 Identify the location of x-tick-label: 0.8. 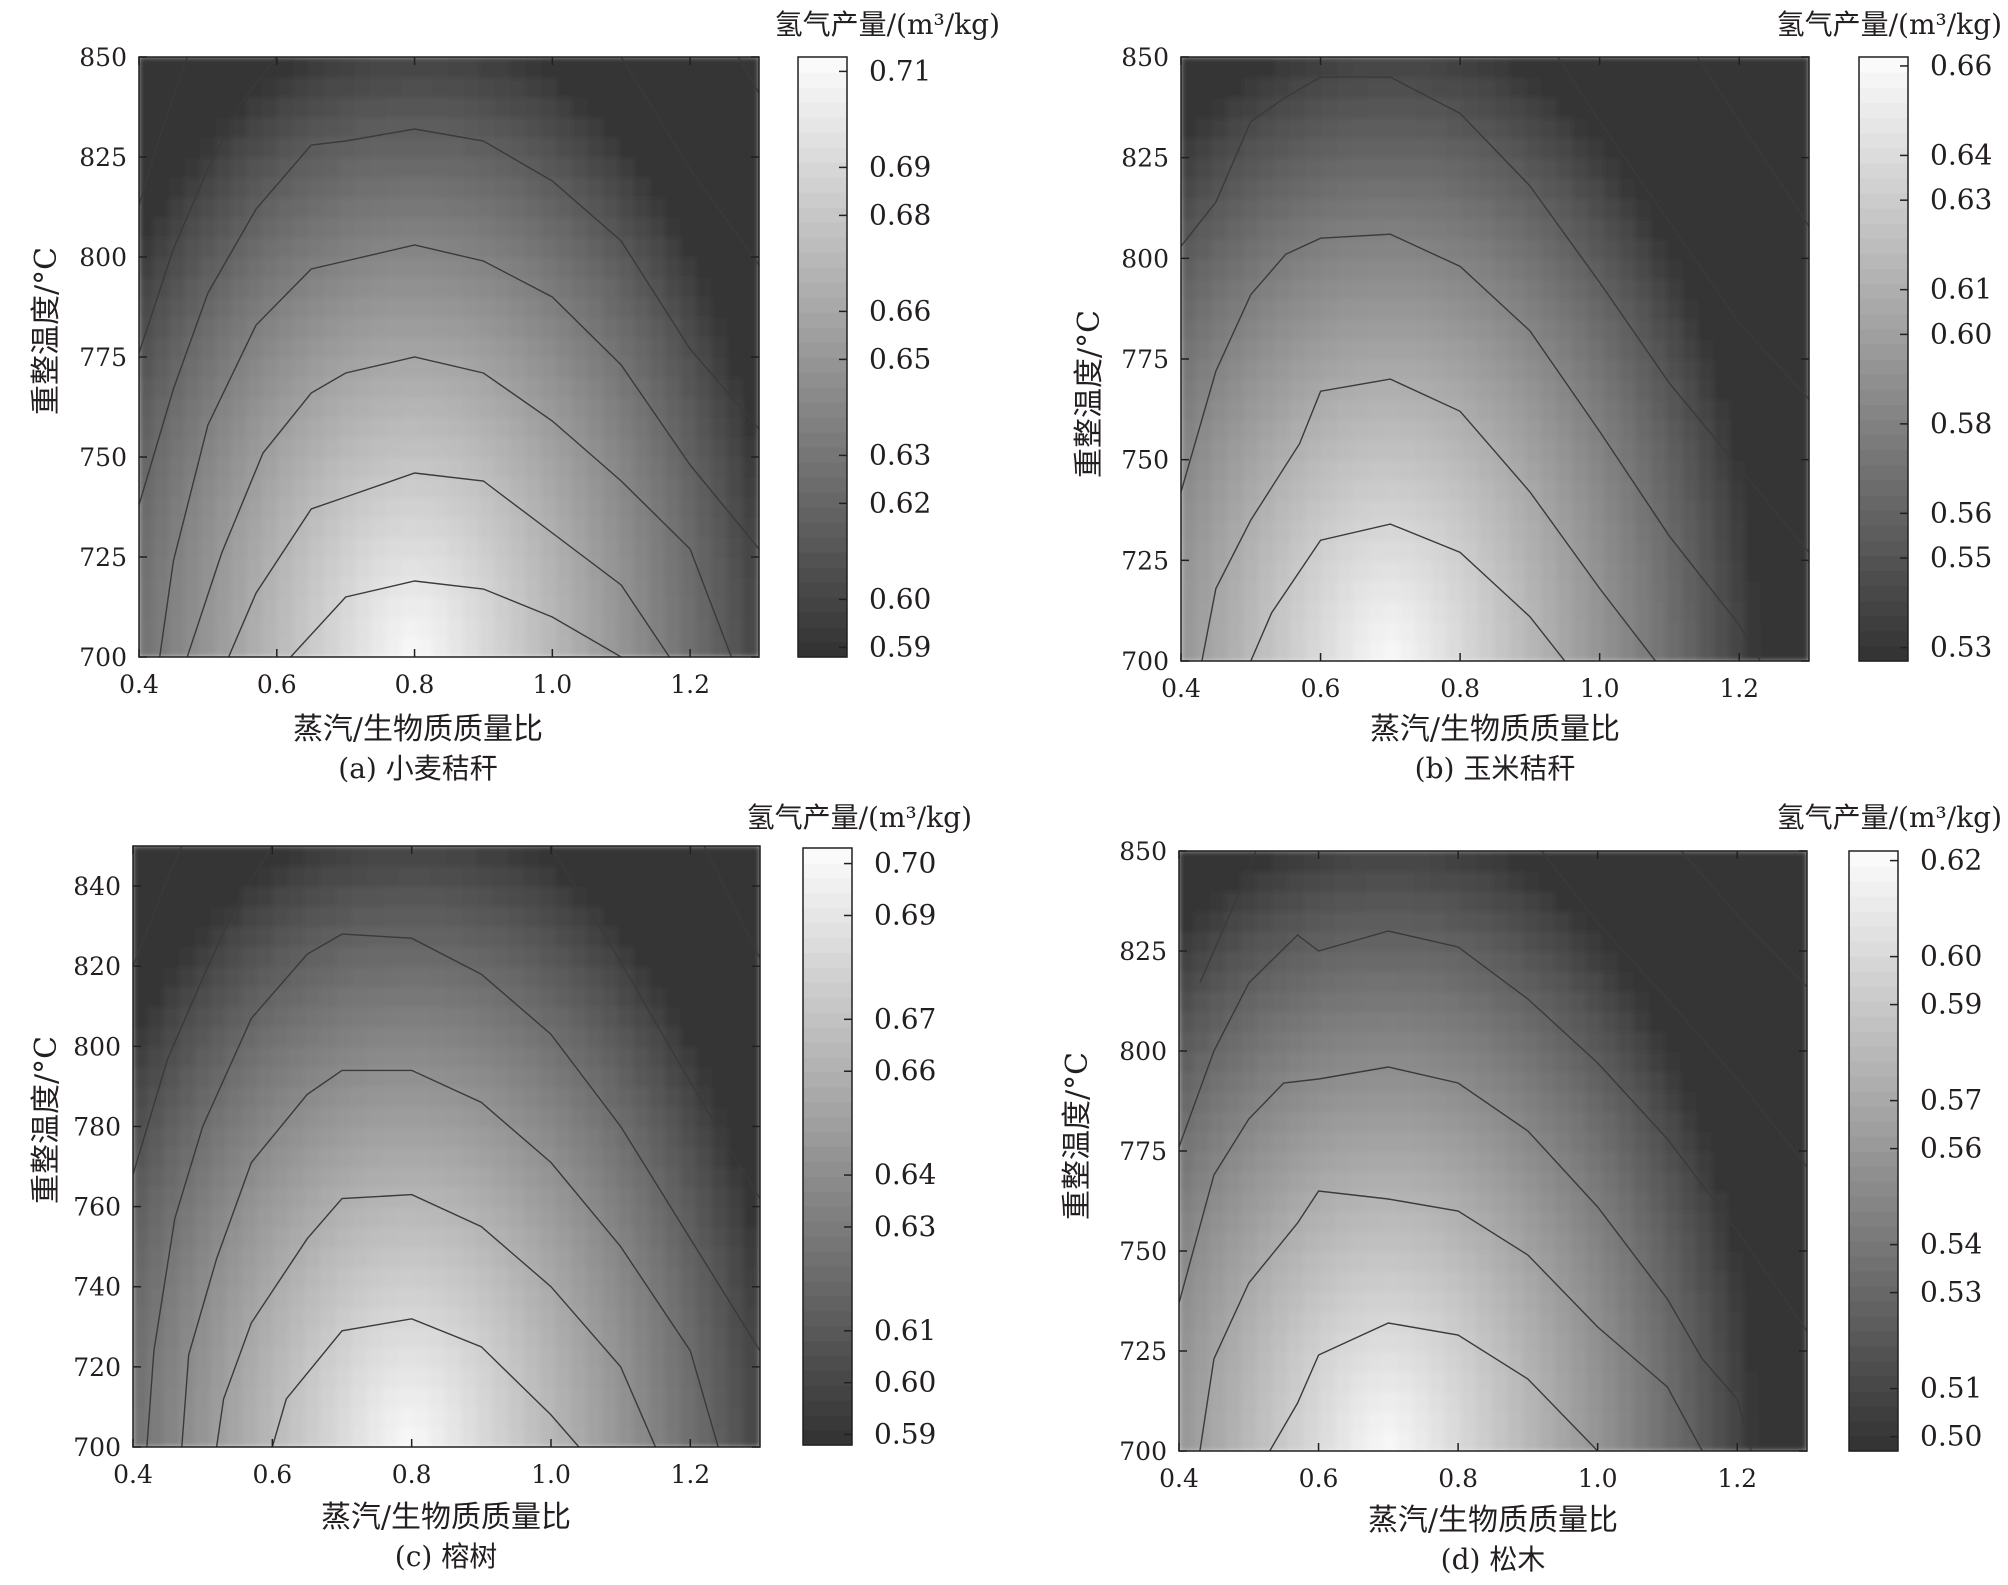
(412, 1474).